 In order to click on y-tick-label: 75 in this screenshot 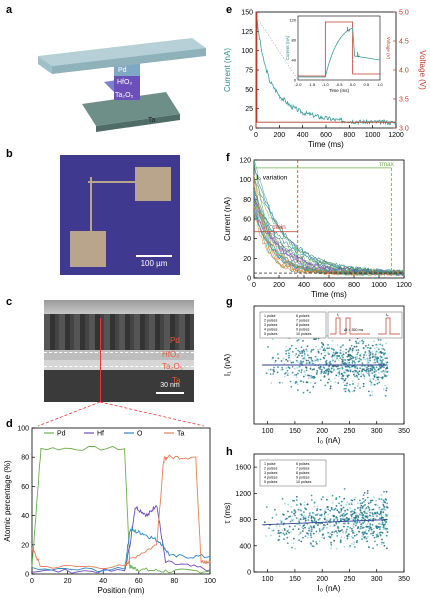, I will do `click(249, 71)`.